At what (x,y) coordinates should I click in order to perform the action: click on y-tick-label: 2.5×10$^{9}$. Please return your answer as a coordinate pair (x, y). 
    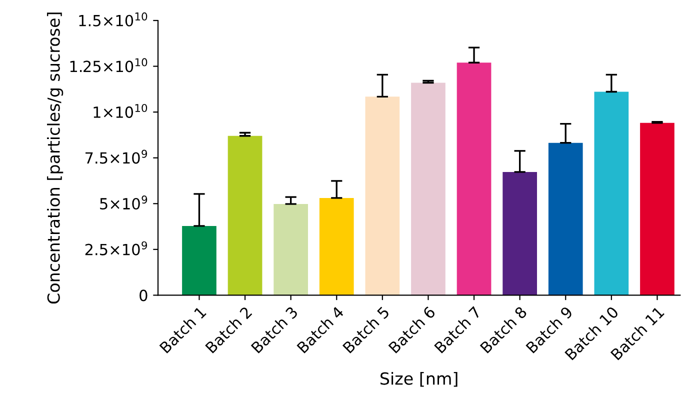
    Looking at the image, I should click on (116, 248).